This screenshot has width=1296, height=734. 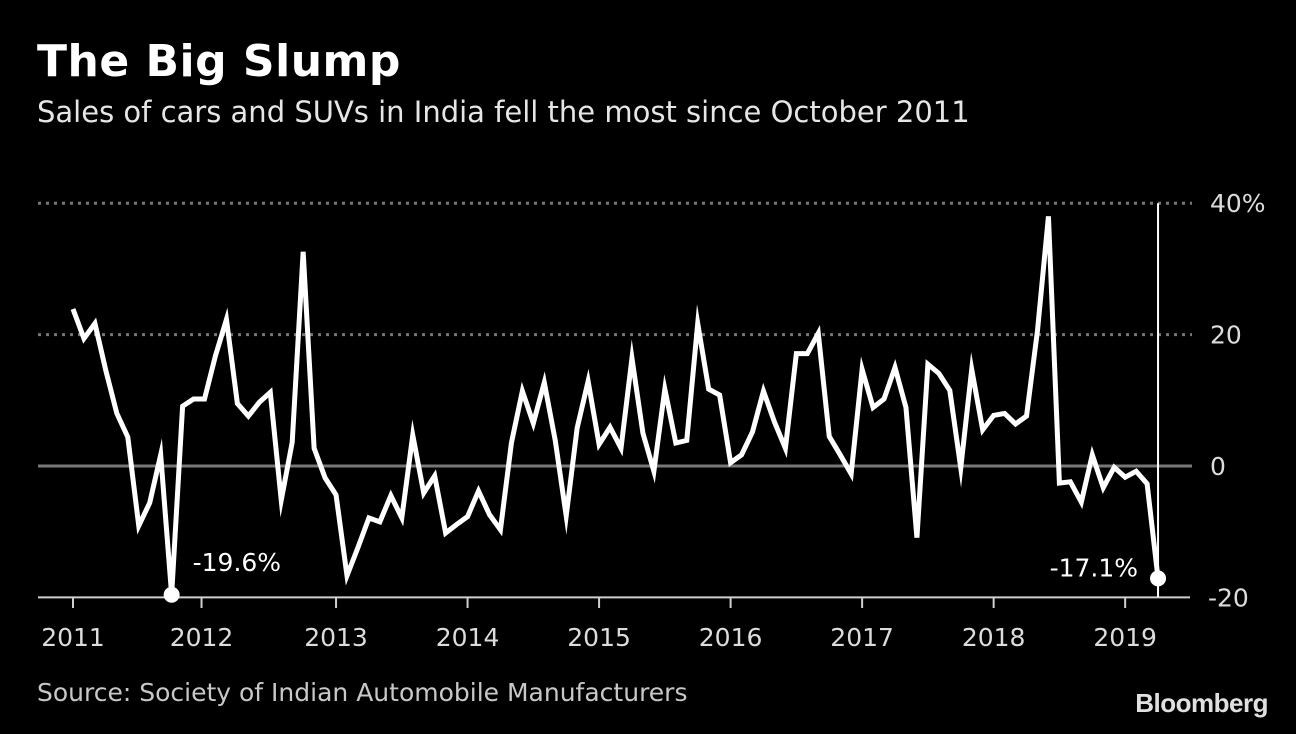 What do you see at coordinates (202, 637) in the screenshot?
I see `x-tick-label: 2012` at bounding box center [202, 637].